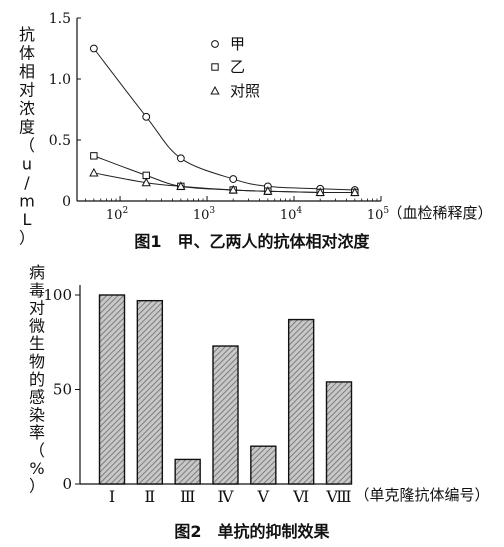 The width and height of the screenshot is (504, 547). Describe the element at coordinates (149, 496) in the screenshot. I see `fig2-x-tick-label: Ⅱ` at that location.